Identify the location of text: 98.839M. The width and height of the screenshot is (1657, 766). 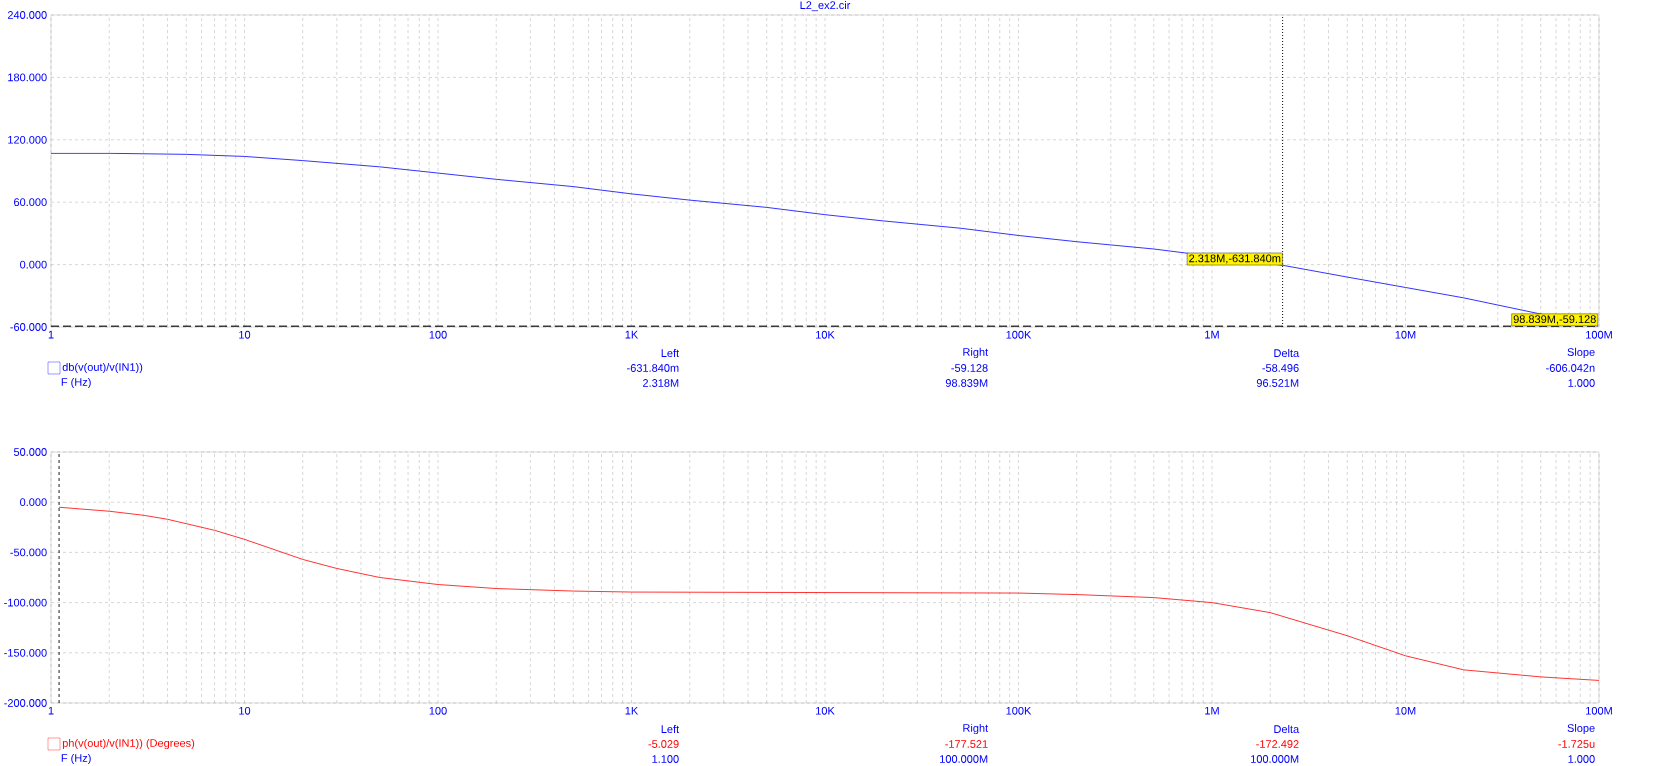
(966, 383).